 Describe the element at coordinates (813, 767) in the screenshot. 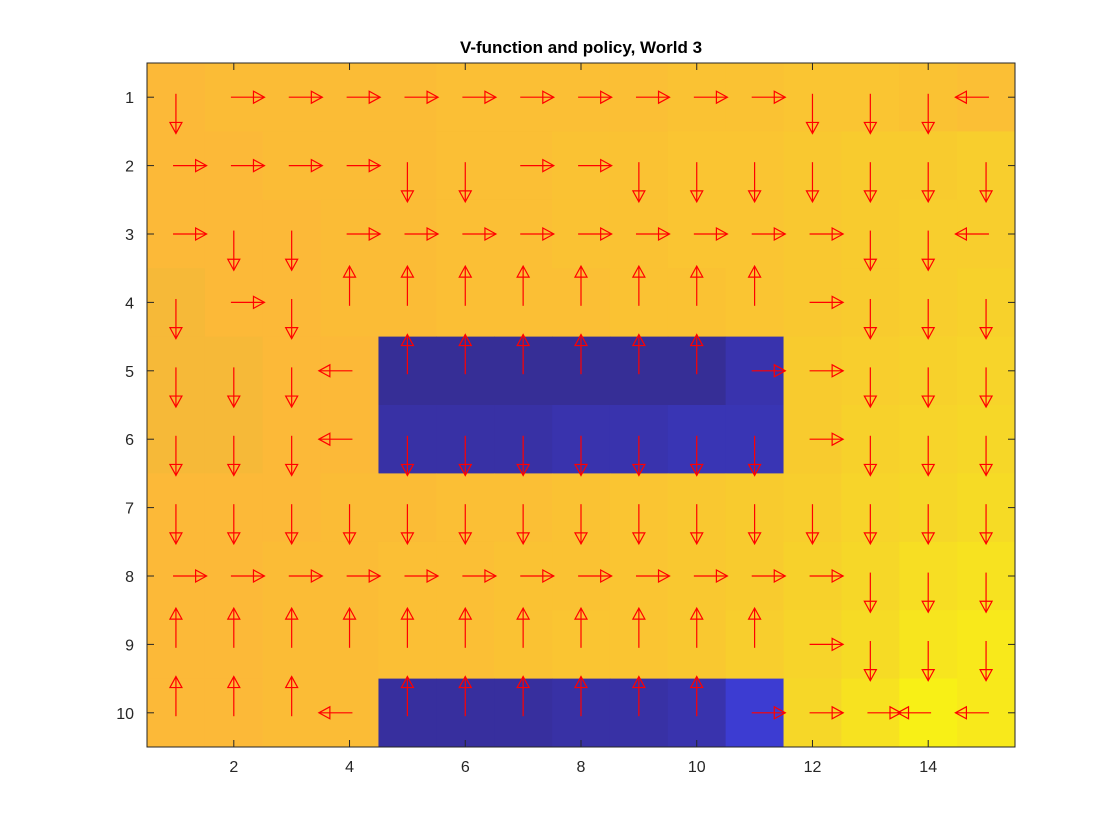

I see `x-tick-label: 12` at that location.